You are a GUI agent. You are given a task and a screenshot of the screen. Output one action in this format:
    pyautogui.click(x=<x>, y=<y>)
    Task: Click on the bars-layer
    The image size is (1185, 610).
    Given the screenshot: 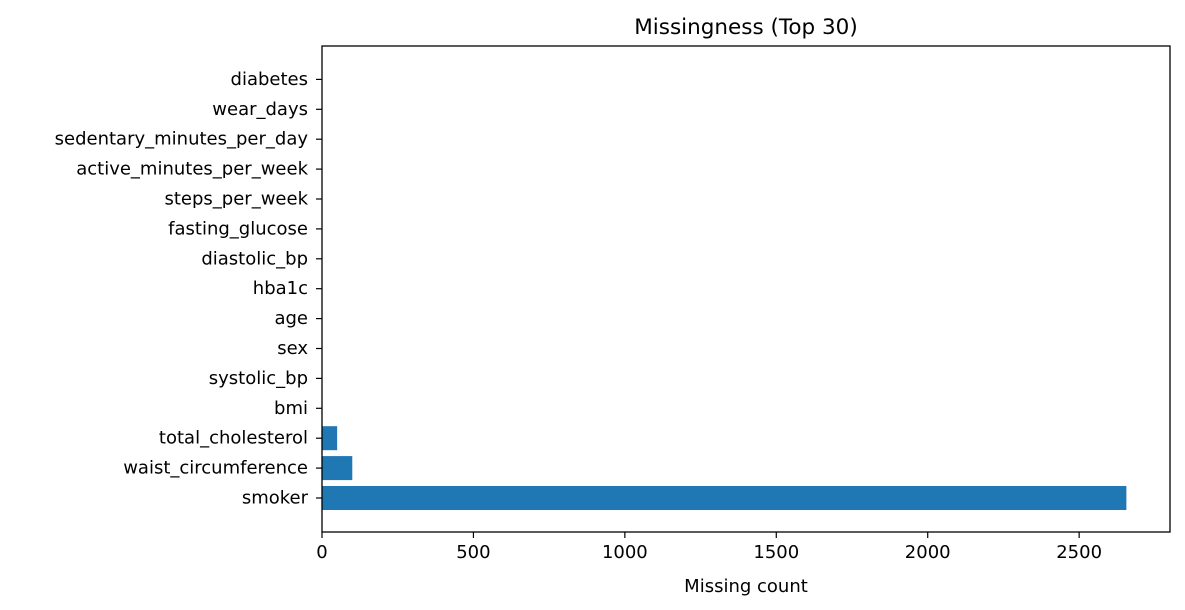 What is the action you would take?
    pyautogui.click(x=724, y=468)
    